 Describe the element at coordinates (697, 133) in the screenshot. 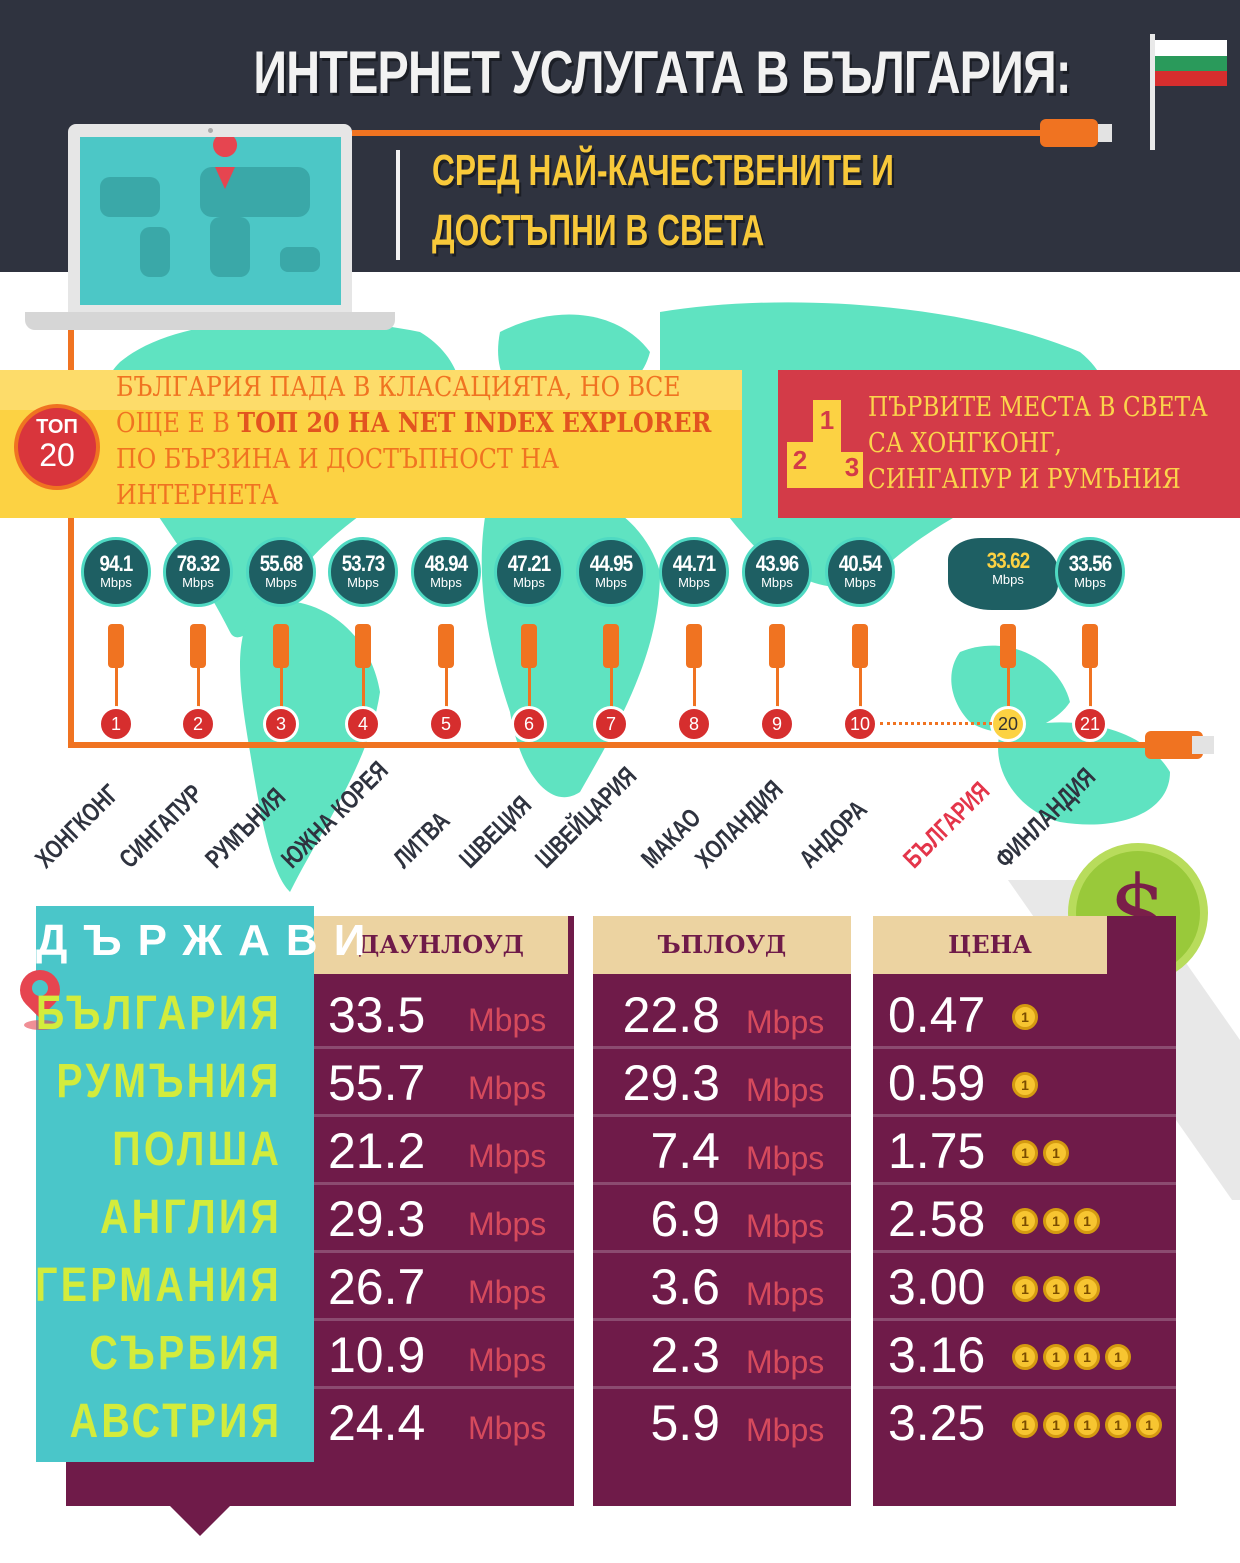

I see `cable-top` at that location.